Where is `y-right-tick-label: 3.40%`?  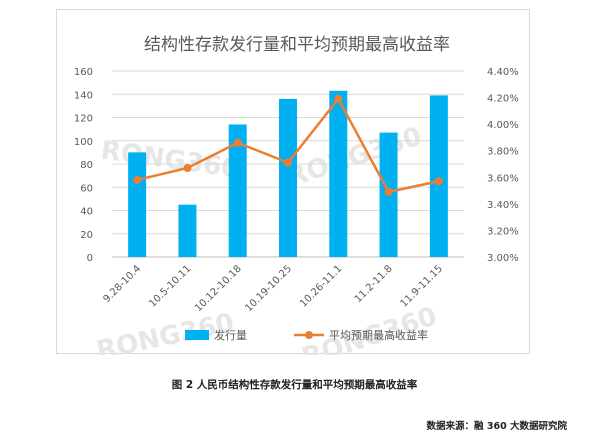 y-right-tick-label: 3.40% is located at coordinates (503, 205).